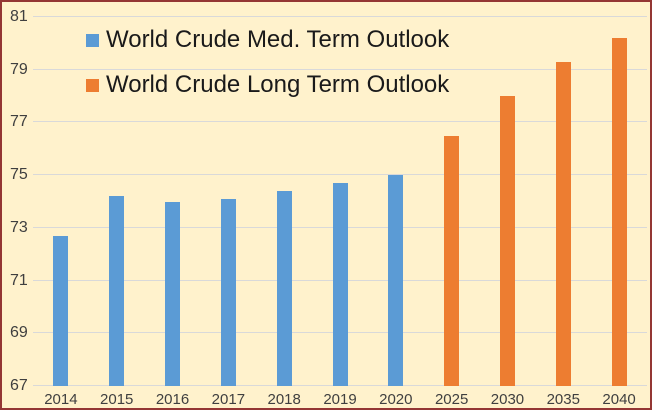  Describe the element at coordinates (22, 201) in the screenshot. I see `y-axis: 67 69 71 73 75 77 79 81` at that location.